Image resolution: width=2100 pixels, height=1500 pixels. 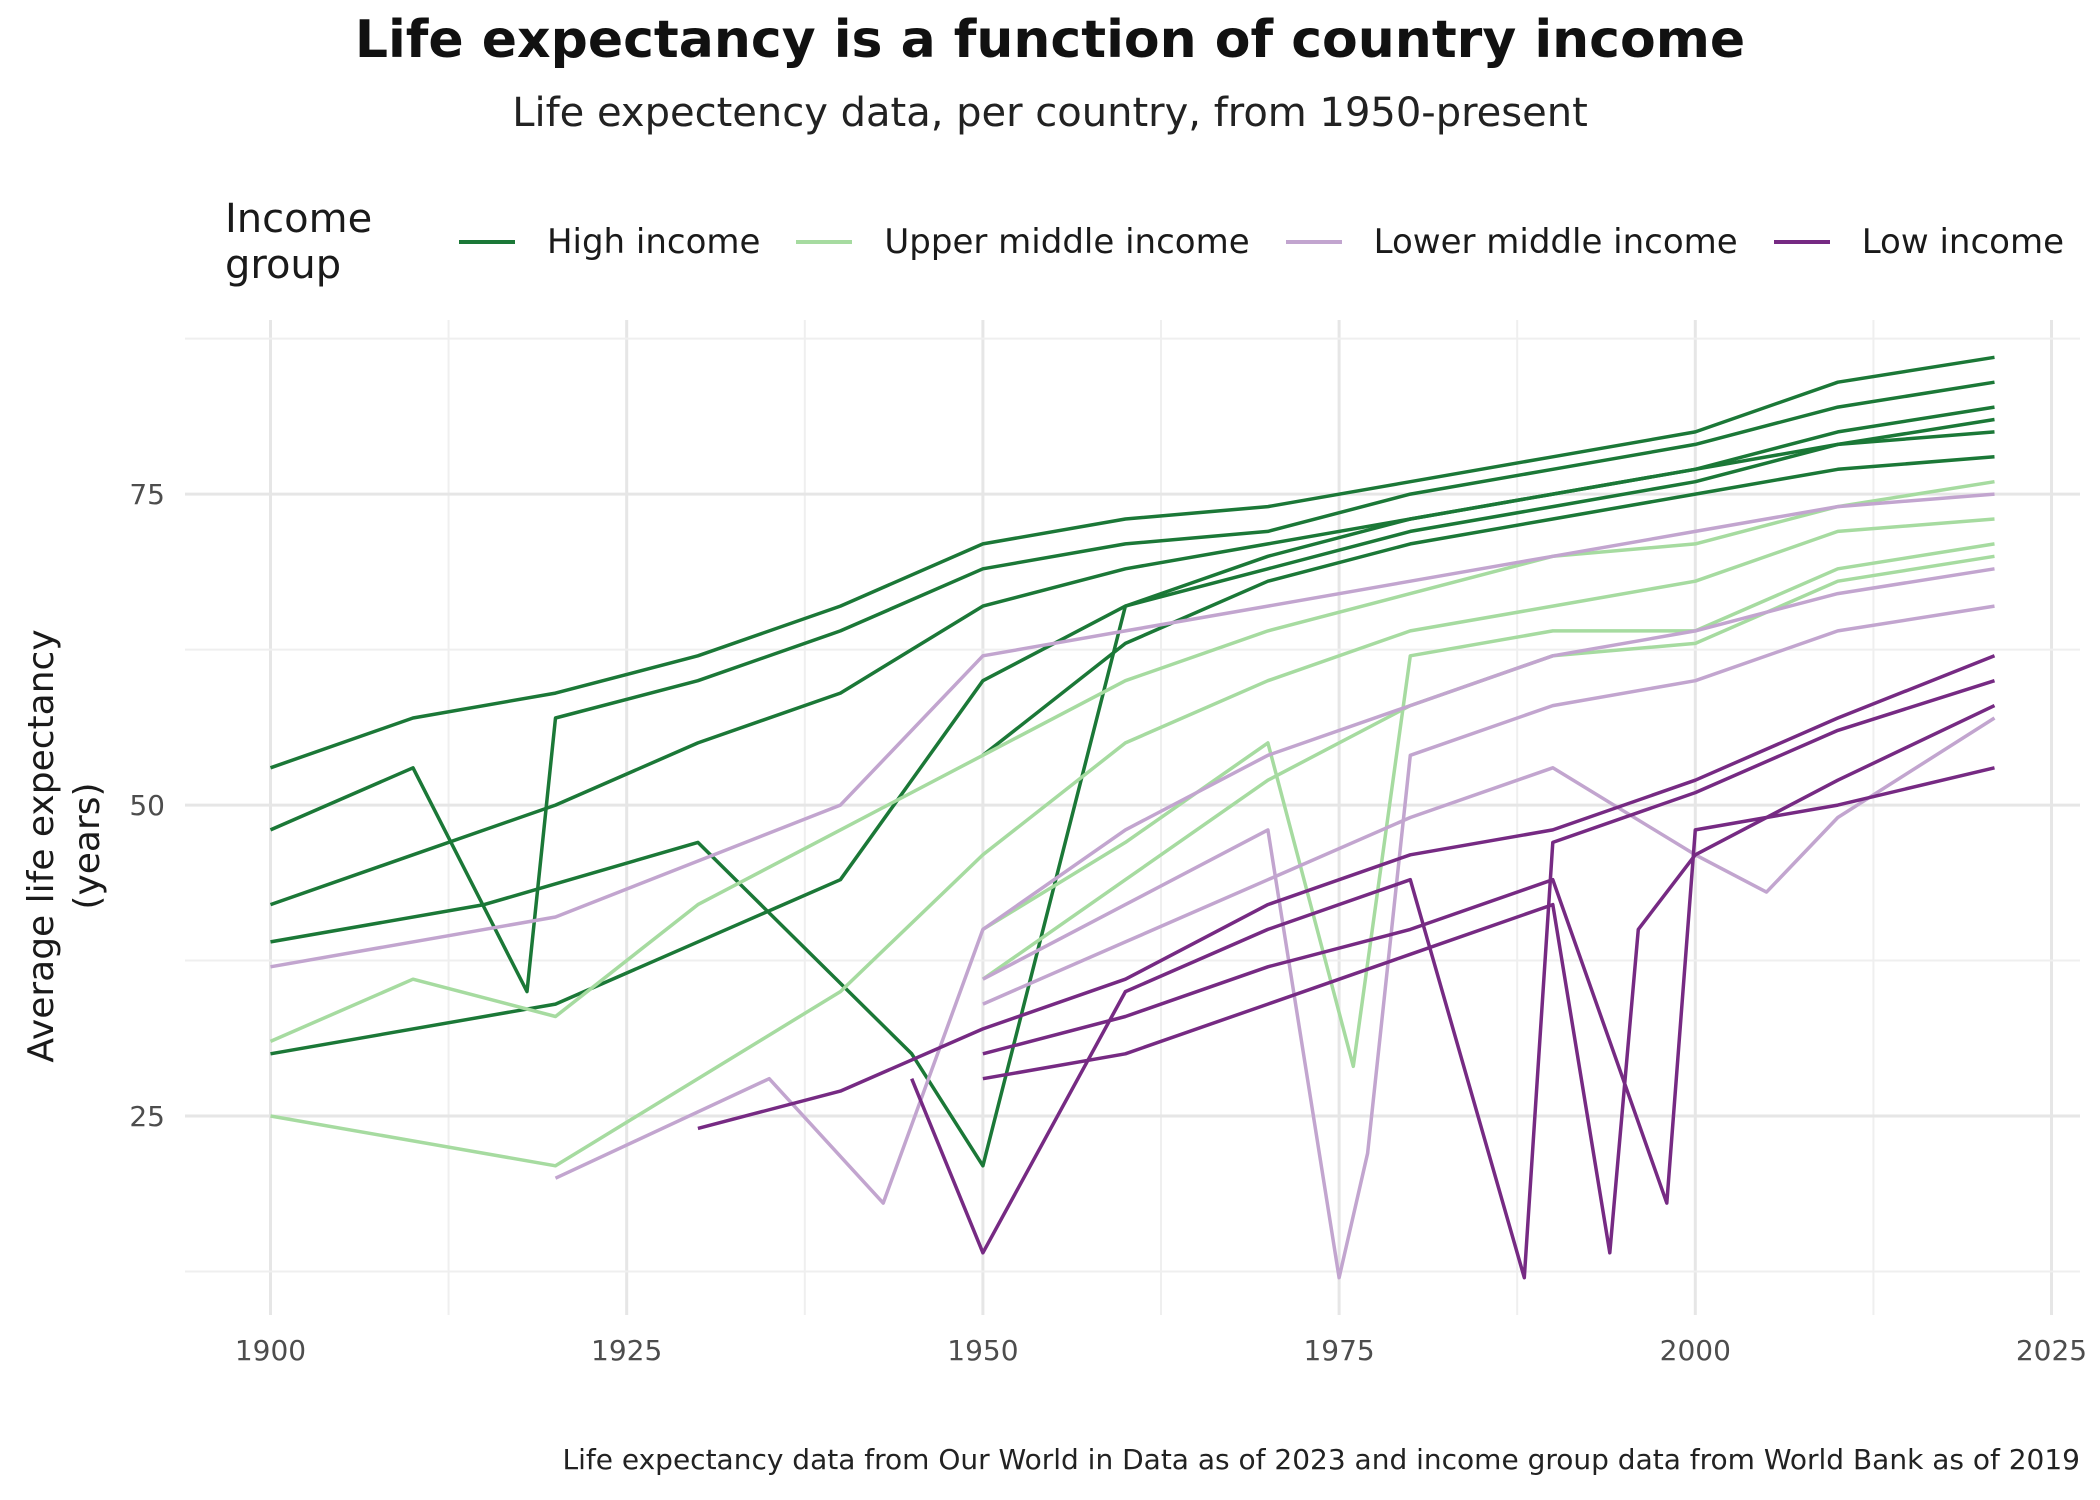 I want to click on legend-label: Lower middle income, so click(x=1555, y=242).